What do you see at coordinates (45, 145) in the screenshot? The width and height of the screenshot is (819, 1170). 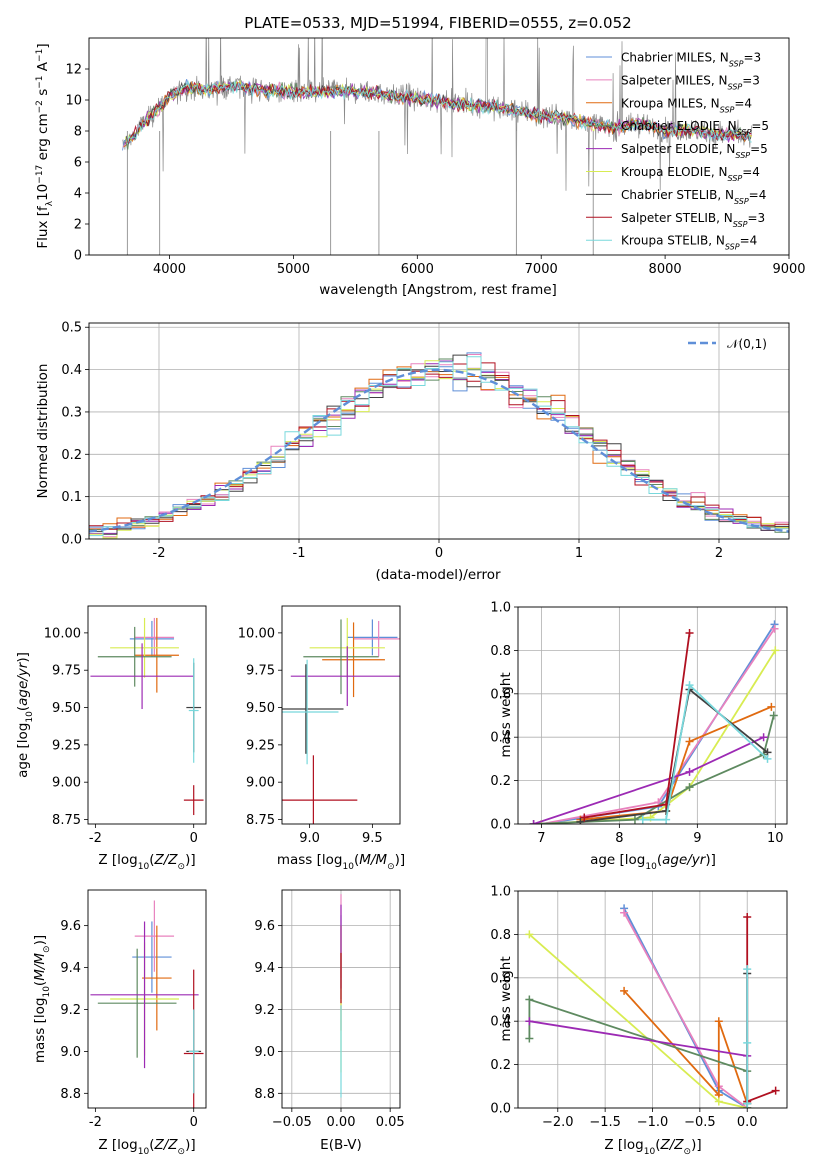 I see `y-axis-label: Flux [fλ10−17 erg cm−2 s−1 A−1]` at bounding box center [45, 145].